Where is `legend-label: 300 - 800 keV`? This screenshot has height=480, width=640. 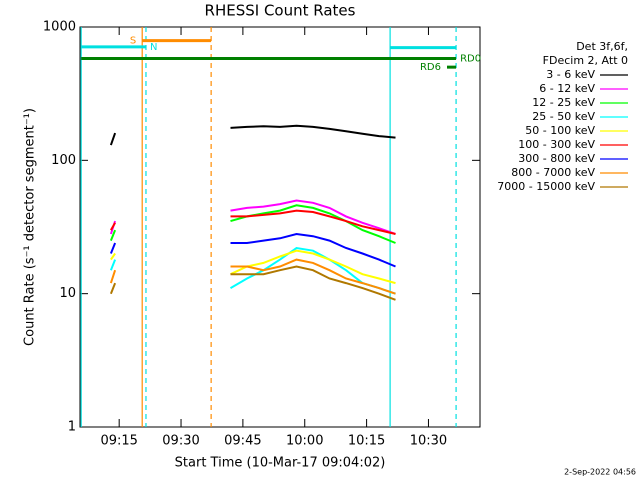 legend-label: 300 - 800 keV is located at coordinates (556, 158).